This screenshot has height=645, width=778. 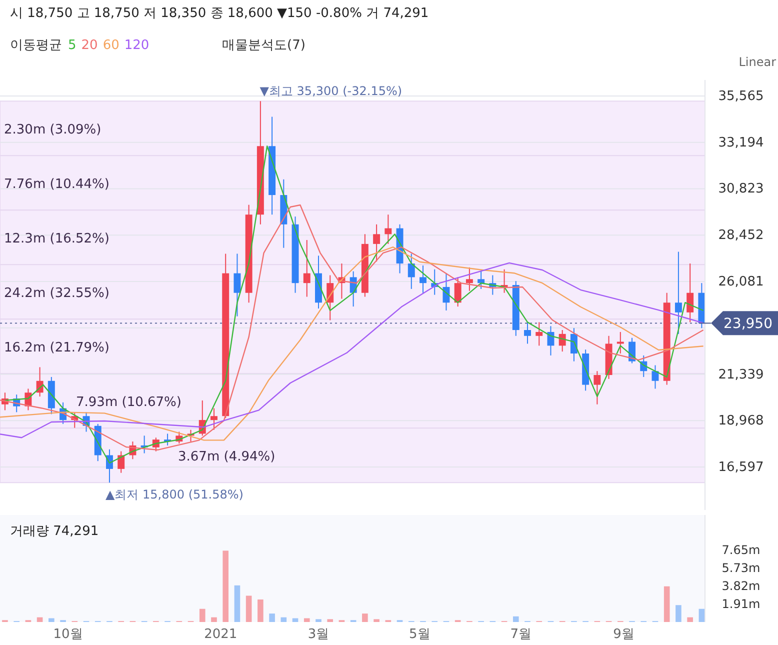 I want to click on x-tick-label: 9월, so click(x=623, y=634).